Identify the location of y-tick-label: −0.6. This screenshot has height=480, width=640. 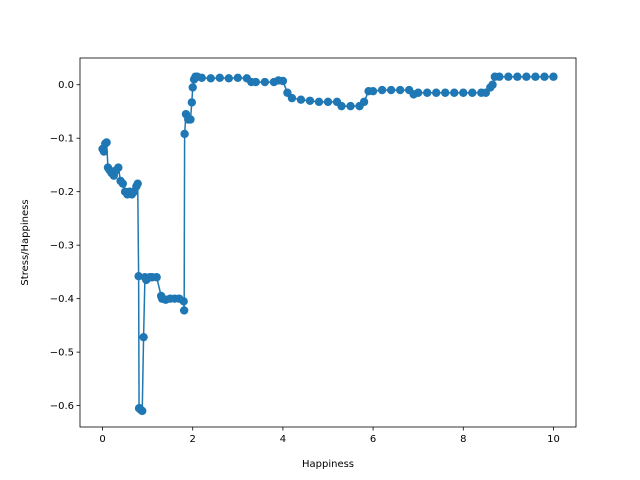
(62, 406).